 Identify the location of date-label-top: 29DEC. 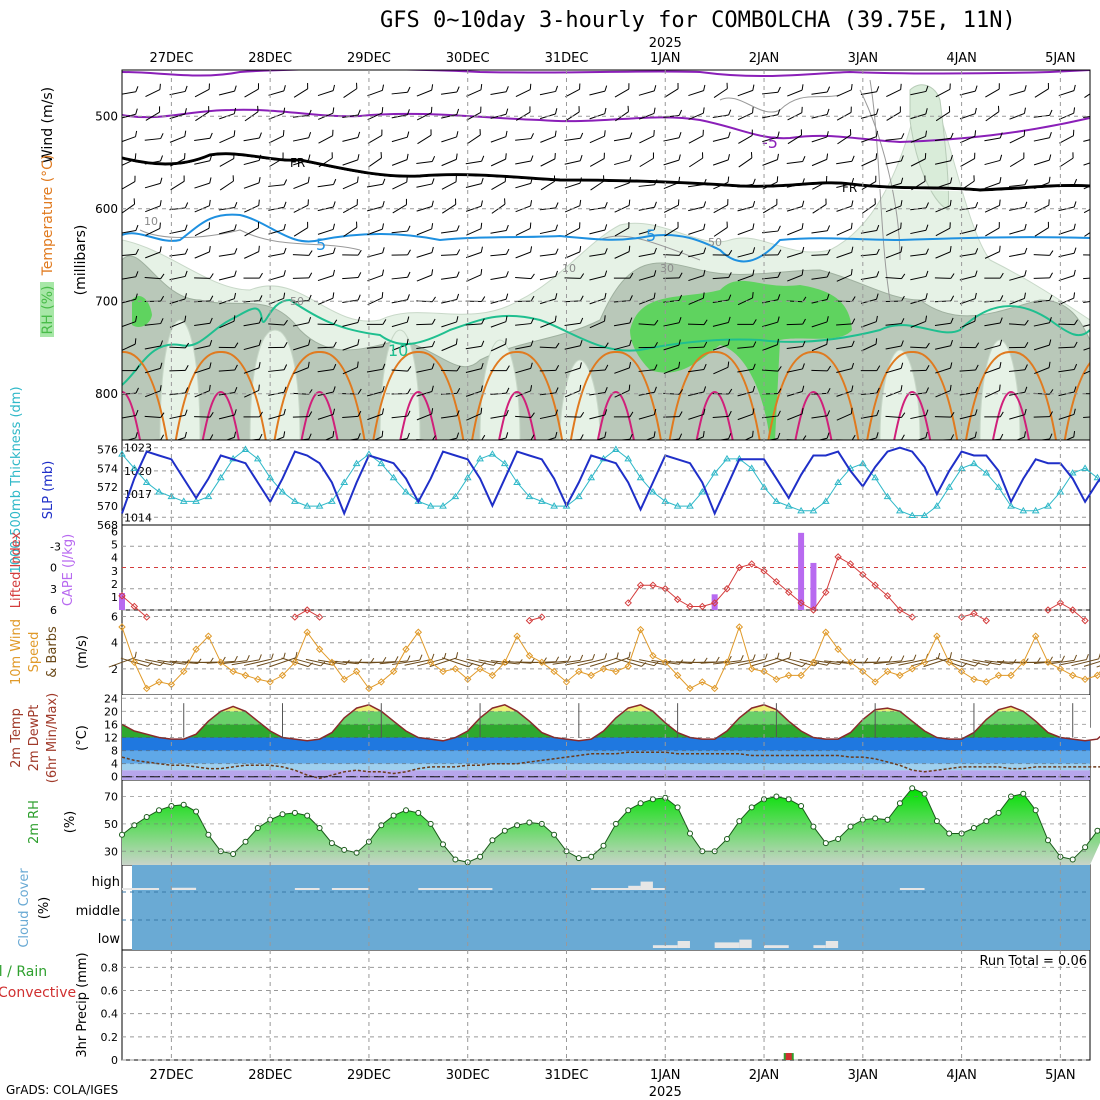
(369, 58).